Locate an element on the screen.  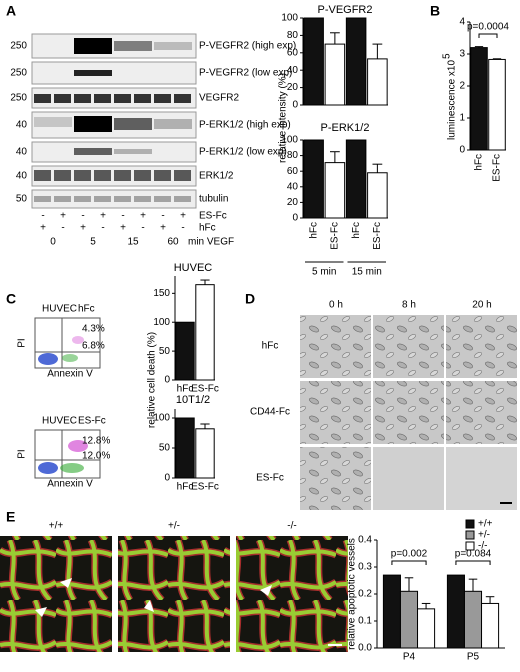
y-axis-exponent: 5 is located at coordinates (447, 56).